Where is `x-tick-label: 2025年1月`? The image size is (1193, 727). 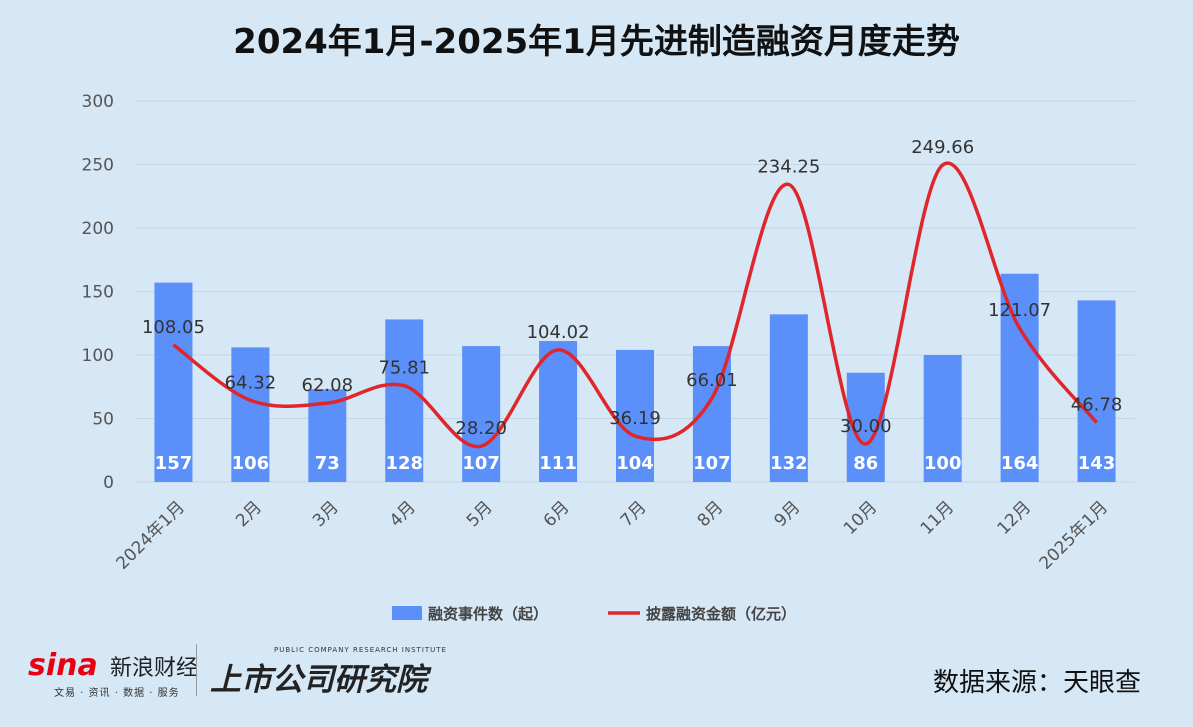
x-tick-label: 2025年1月 is located at coordinates (1074, 535).